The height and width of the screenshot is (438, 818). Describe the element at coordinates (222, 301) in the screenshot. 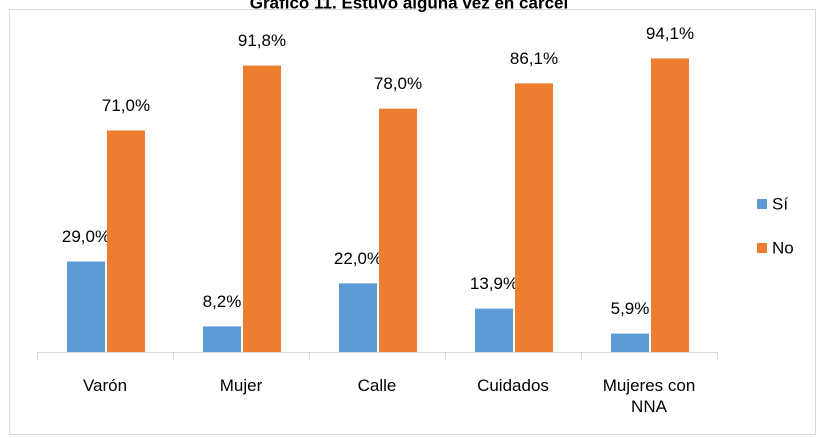

I see `data-label: 8,2%` at that location.